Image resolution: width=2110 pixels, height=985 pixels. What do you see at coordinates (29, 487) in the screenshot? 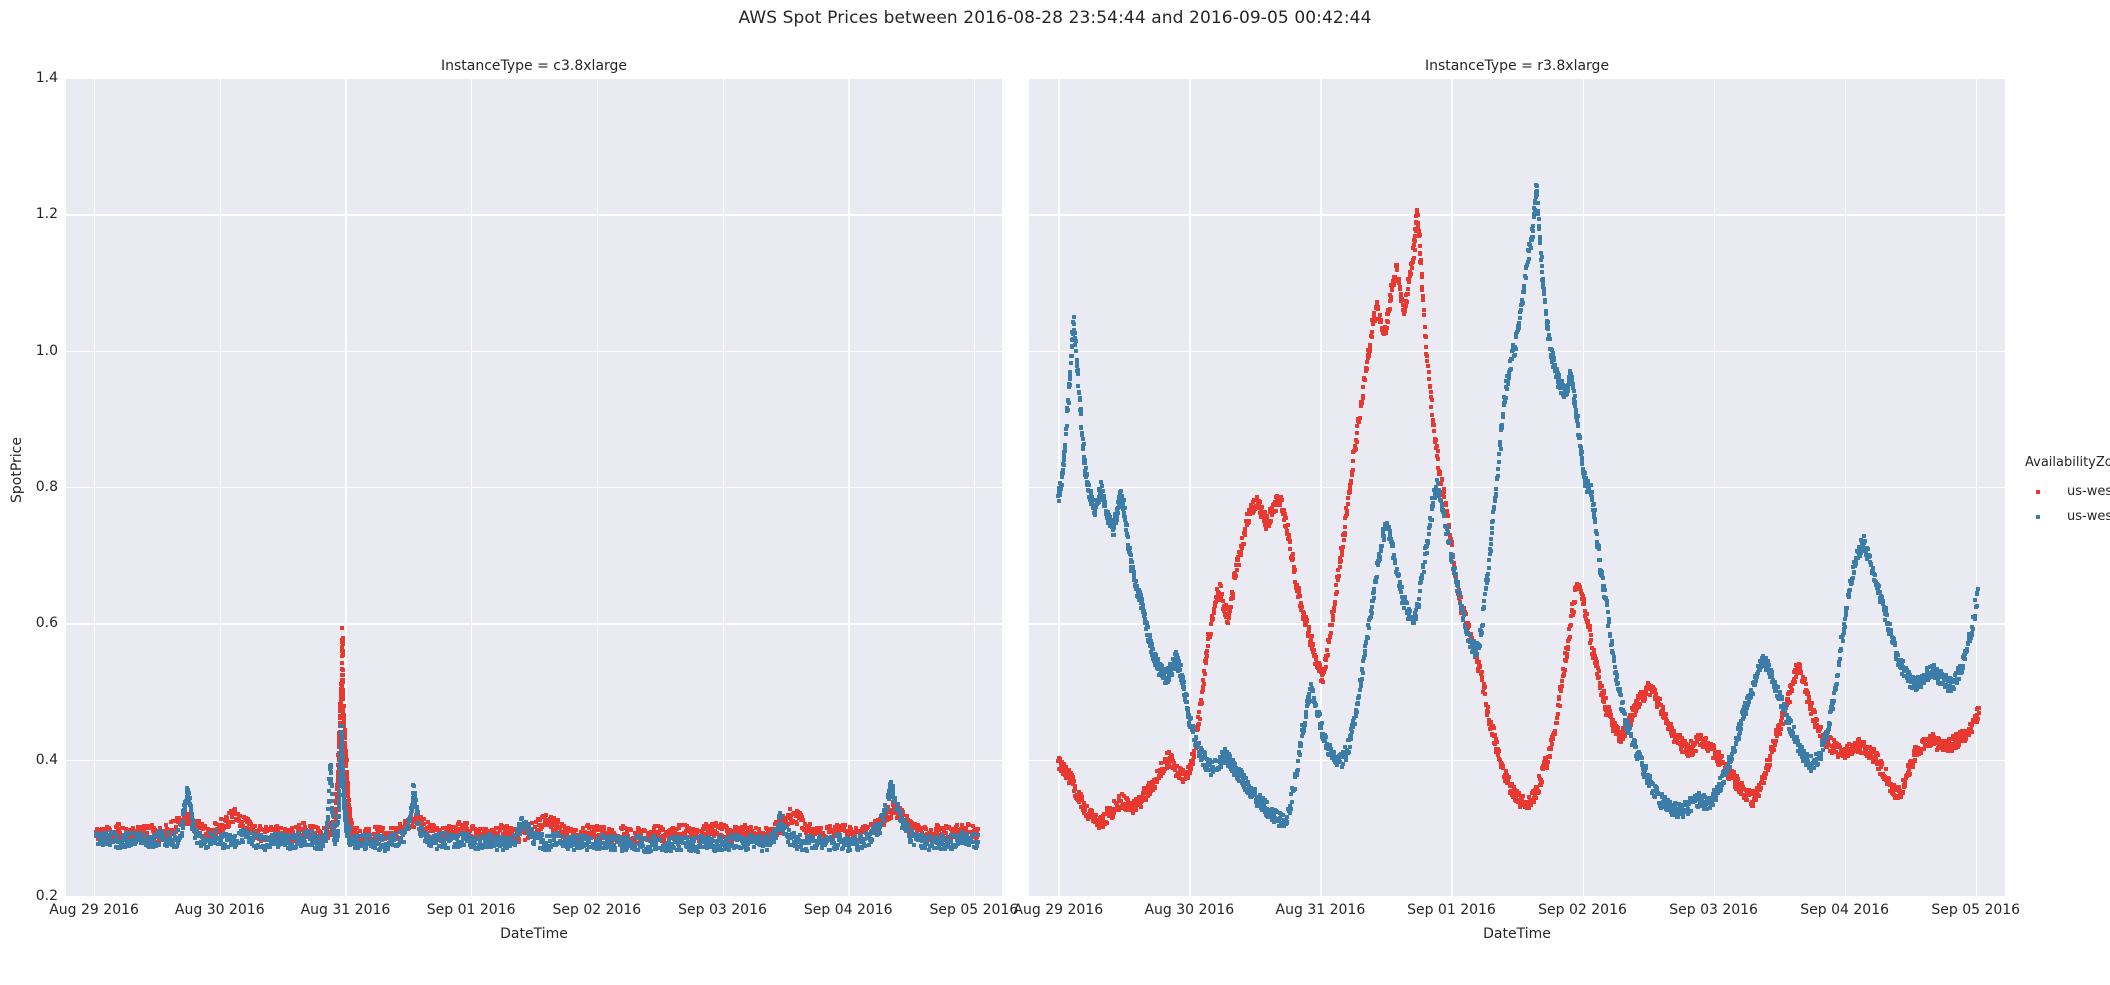
I see `y-axis-ticks: 0.2 0.4 0.6 0.8 1.0 1.2 1.4` at bounding box center [29, 487].